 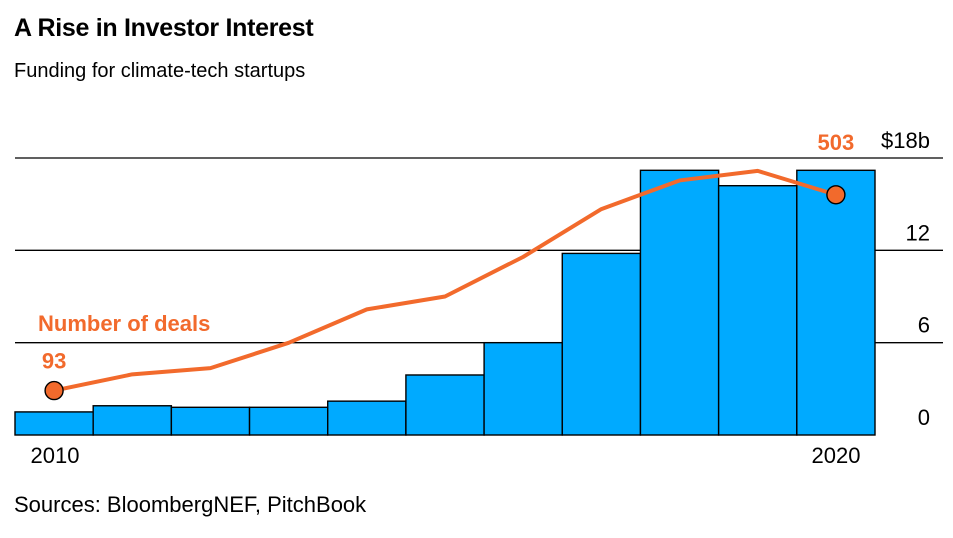 What do you see at coordinates (918, 232) in the screenshot?
I see `y-tick-label: 12` at bounding box center [918, 232].